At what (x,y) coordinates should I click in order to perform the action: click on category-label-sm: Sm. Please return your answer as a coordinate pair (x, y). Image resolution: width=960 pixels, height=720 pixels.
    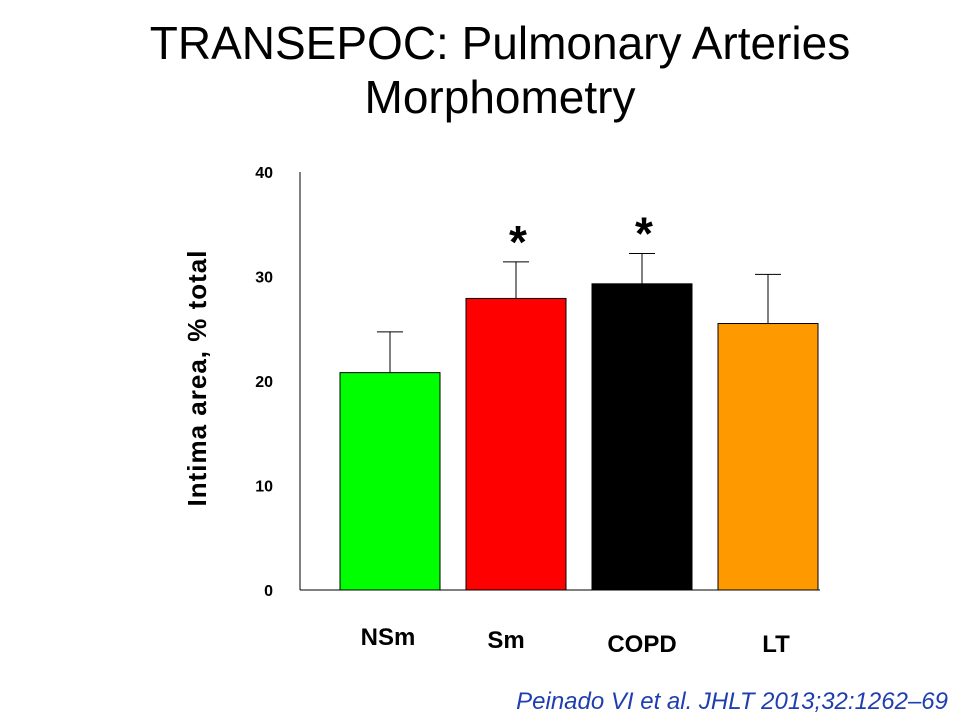
    Looking at the image, I should click on (505, 640).